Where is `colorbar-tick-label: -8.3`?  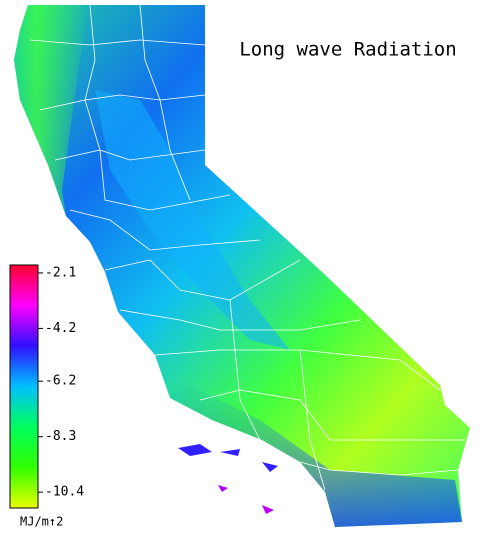
colorbar-tick-label: -8.3 is located at coordinates (60, 436).